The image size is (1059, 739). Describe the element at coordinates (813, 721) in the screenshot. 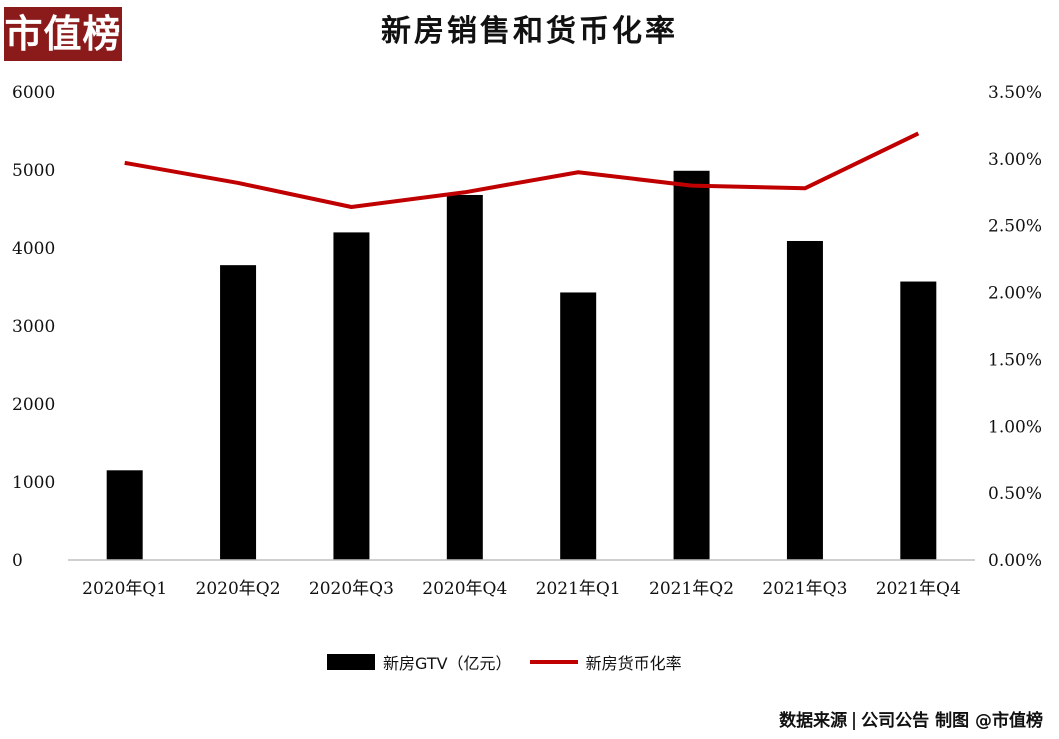

I see `source-label: 数据来源` at that location.